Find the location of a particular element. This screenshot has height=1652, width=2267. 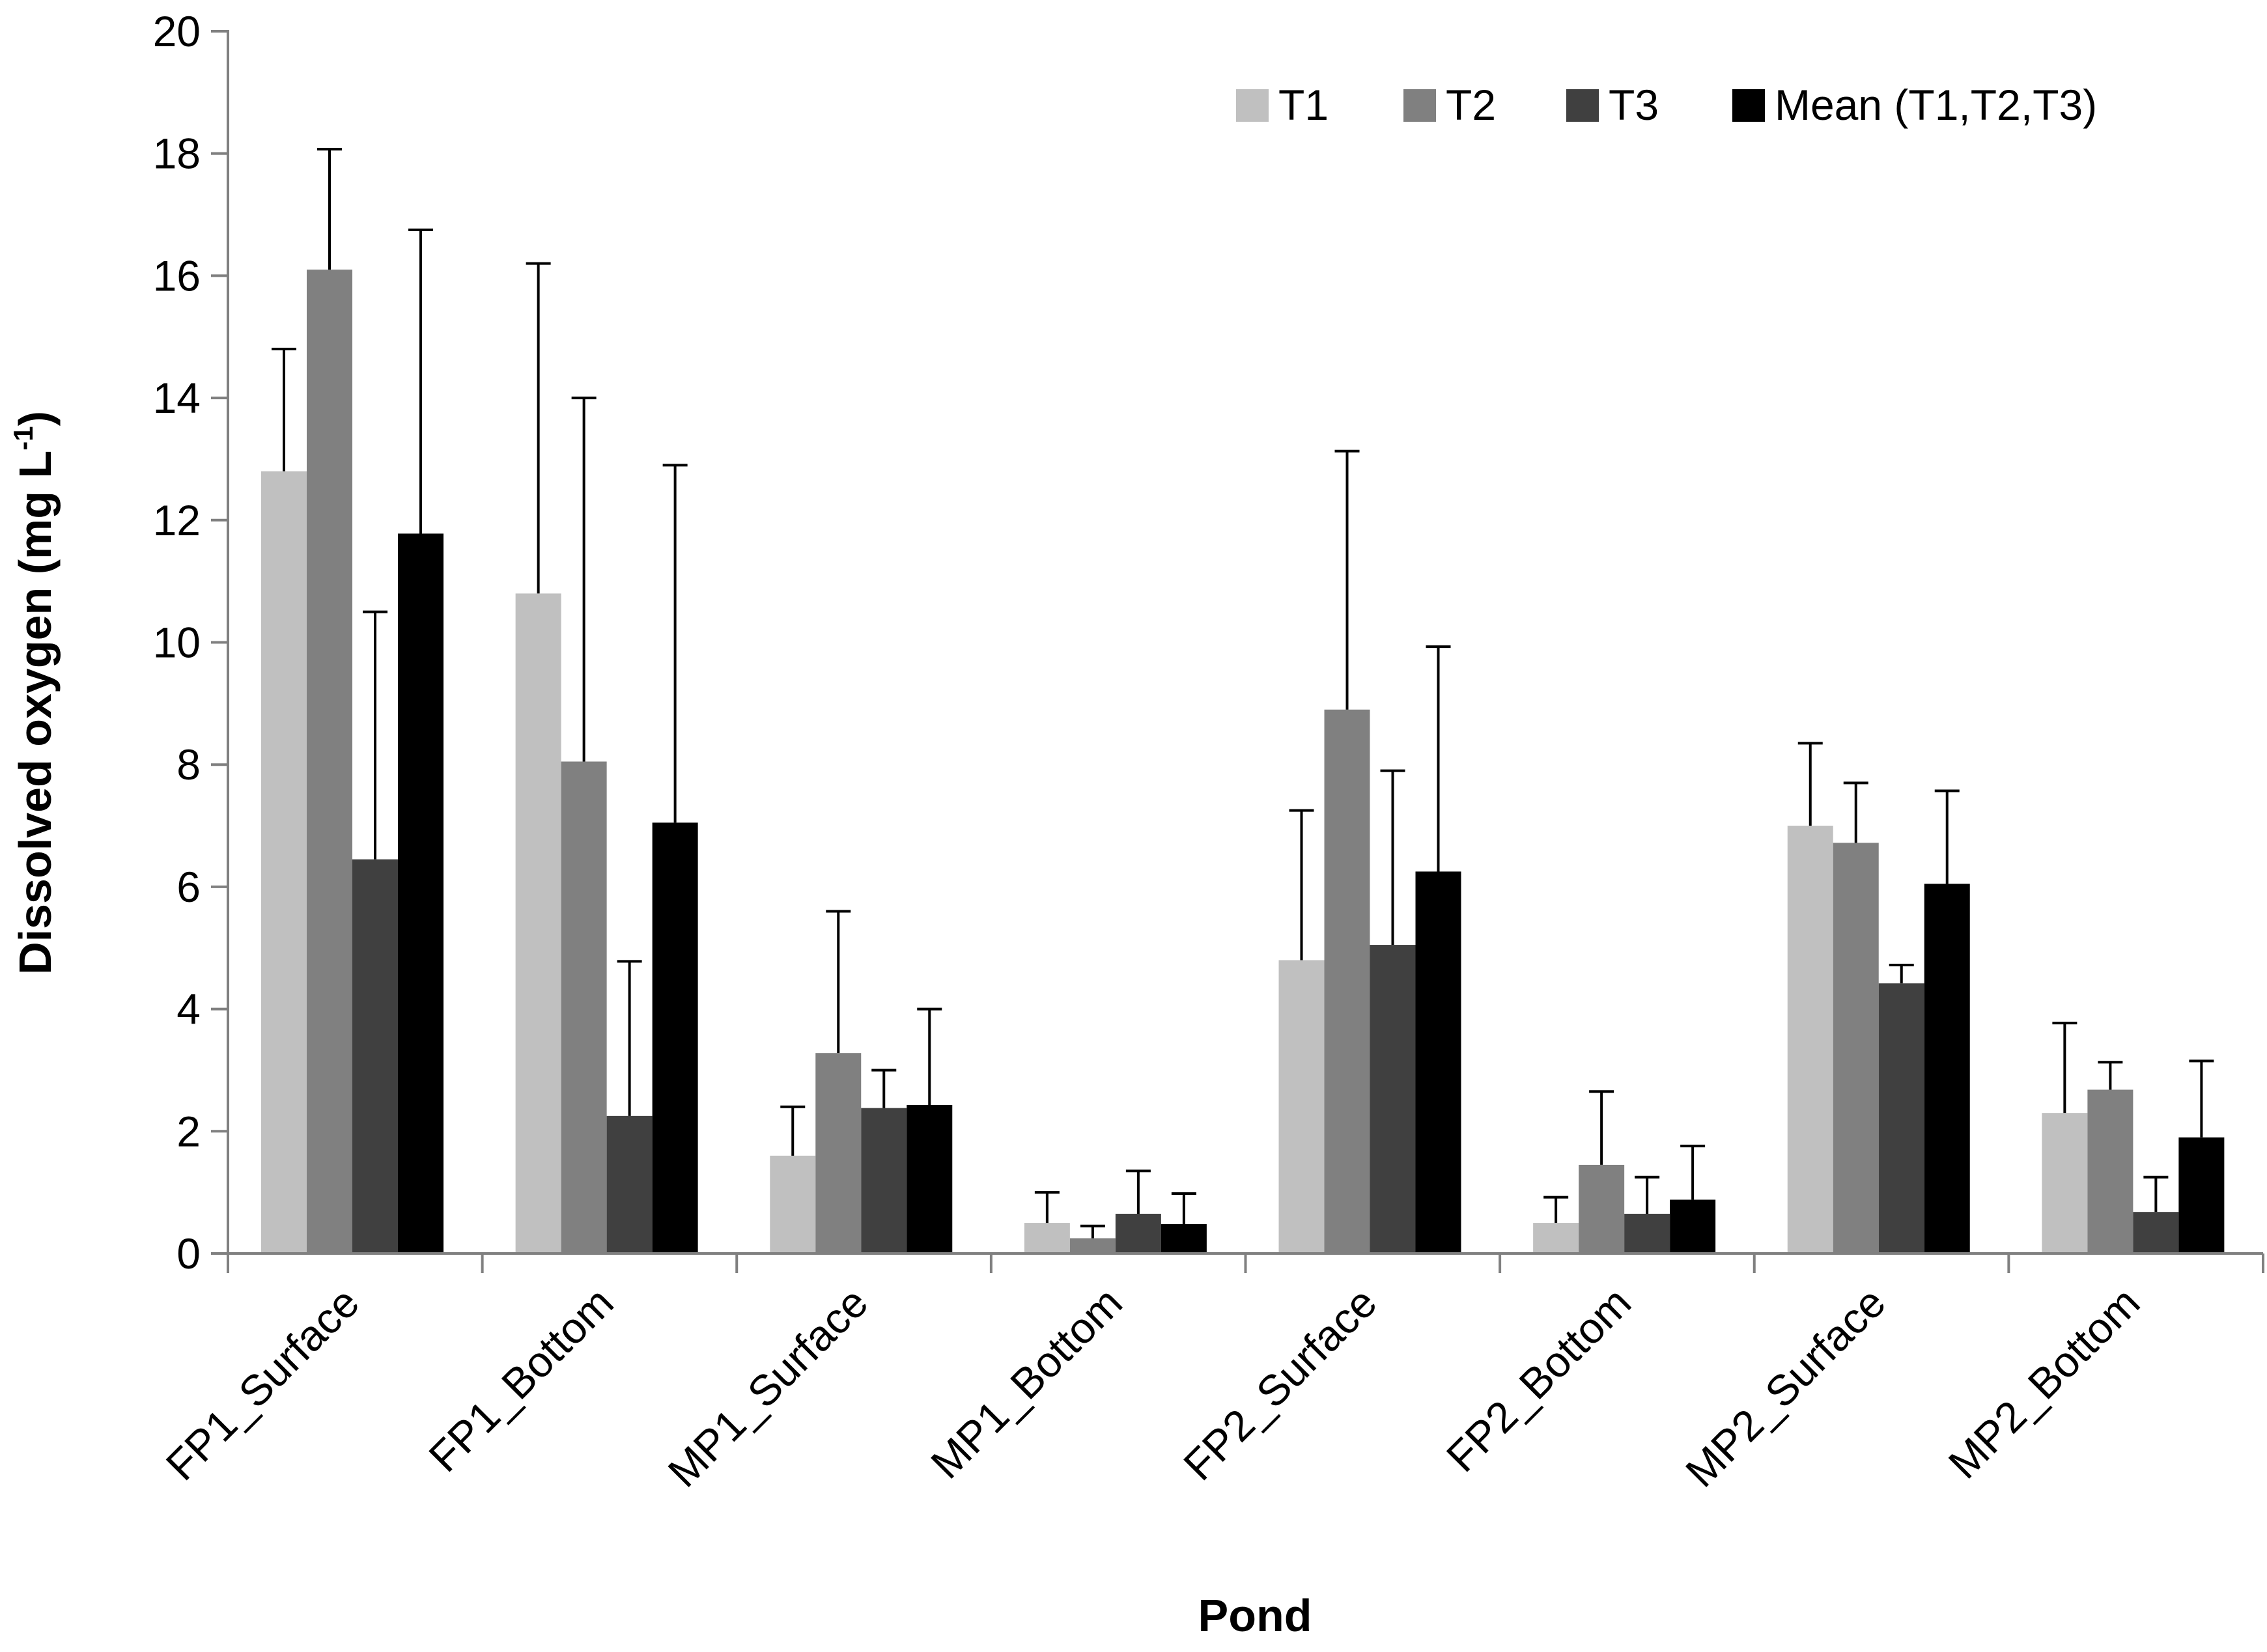

y-tick-label: 12 is located at coordinates (177, 520).